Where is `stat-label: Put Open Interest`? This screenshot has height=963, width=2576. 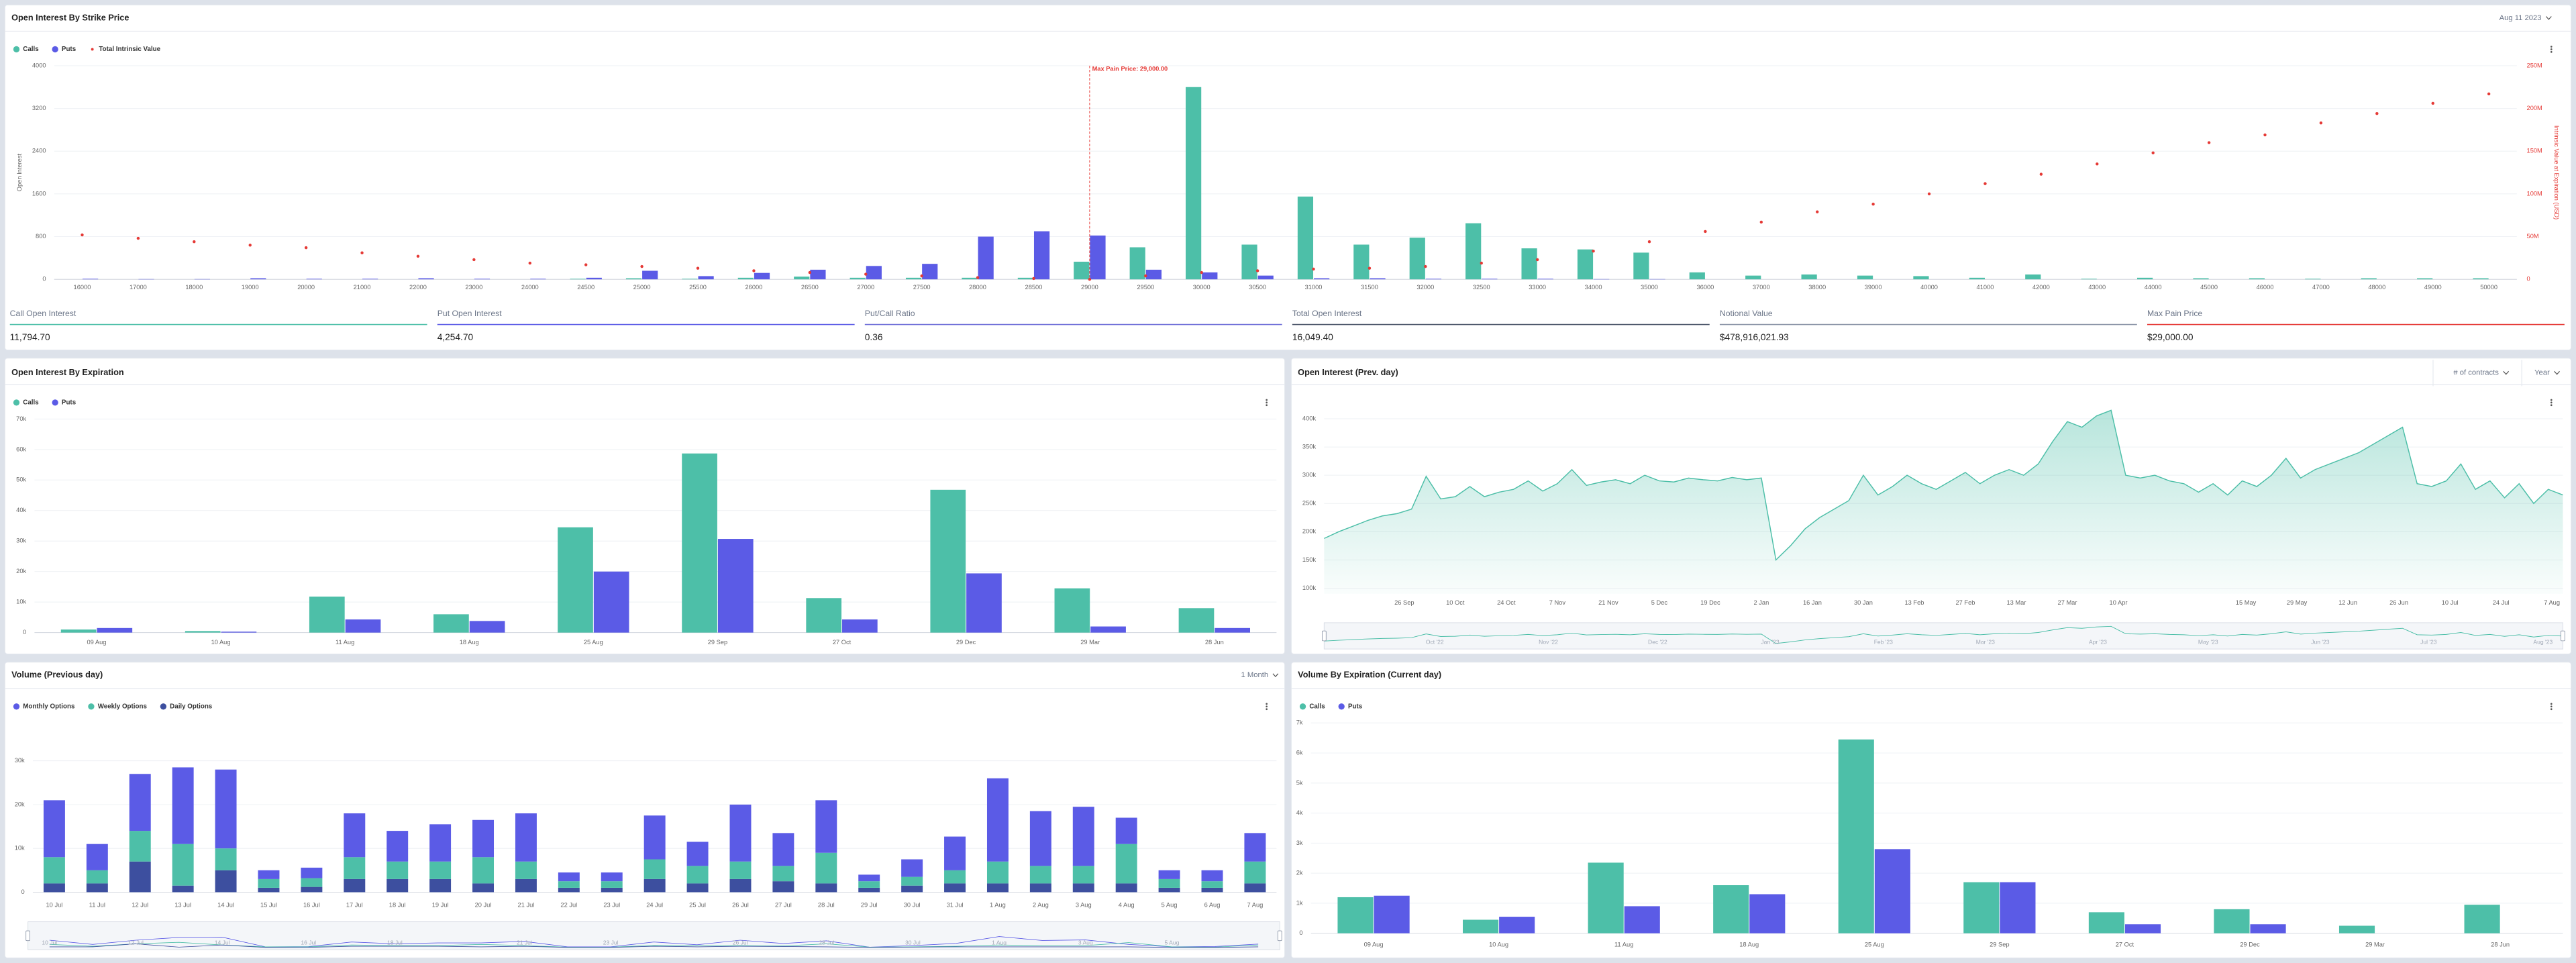 stat-label: Put Open Interest is located at coordinates (469, 313).